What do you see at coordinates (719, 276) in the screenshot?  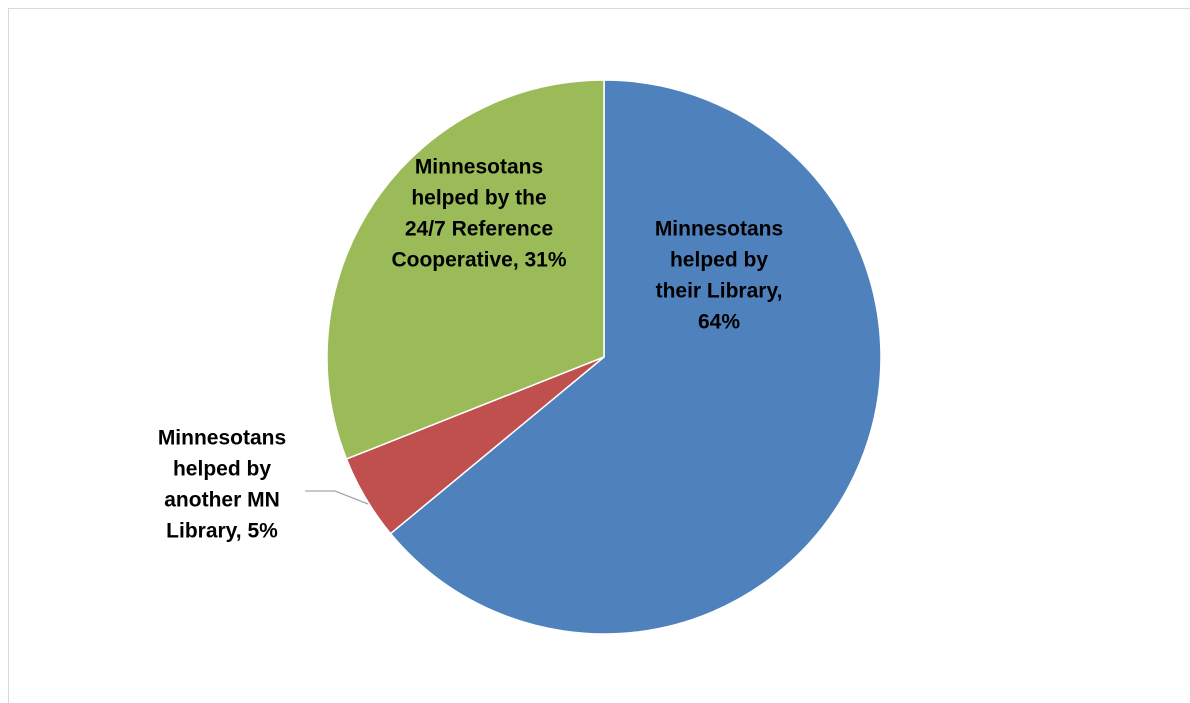 I see `slice-label-their-library: Minnesotans helped by their Library, 64%` at bounding box center [719, 276].